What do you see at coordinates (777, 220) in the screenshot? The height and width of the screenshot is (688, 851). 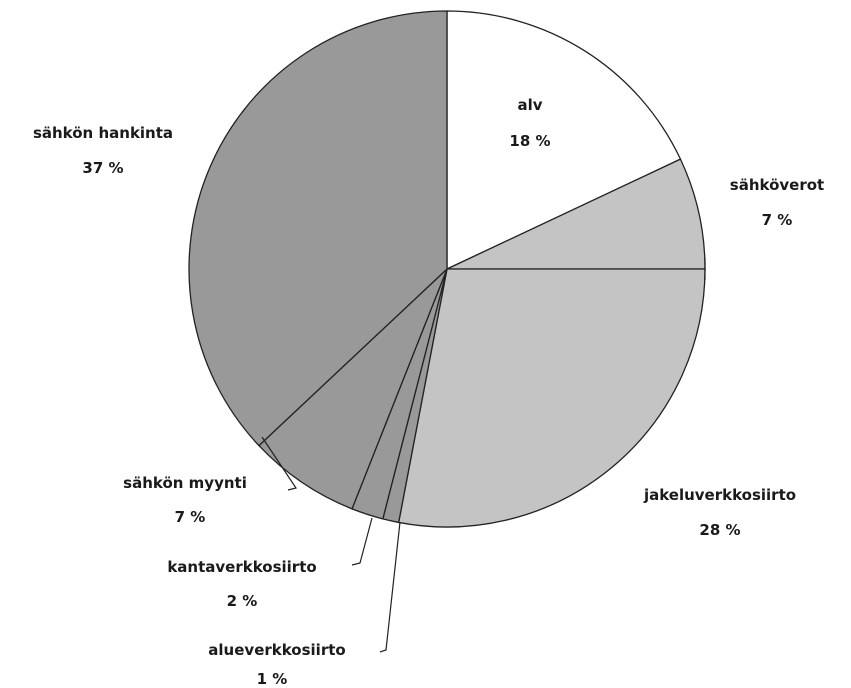 I see `value-sahkoverot: 7 %` at bounding box center [777, 220].